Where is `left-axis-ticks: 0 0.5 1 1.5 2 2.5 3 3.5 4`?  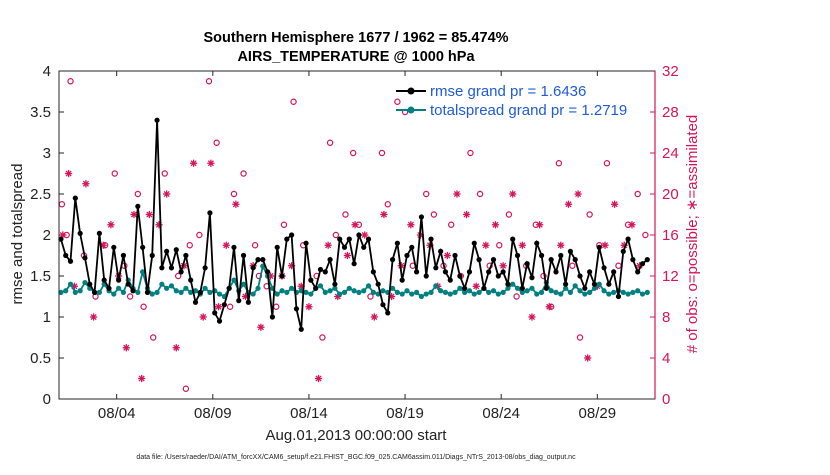 left-axis-ticks: 0 0.5 1 1.5 2 2.5 3 3.5 4 is located at coordinates (47, 235).